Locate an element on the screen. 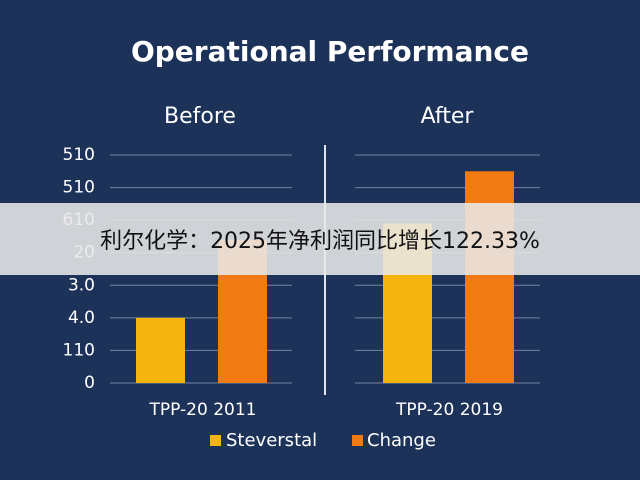  banner-text: 利尔化学：2025年净利润同比增长122.33% is located at coordinates (320, 241).